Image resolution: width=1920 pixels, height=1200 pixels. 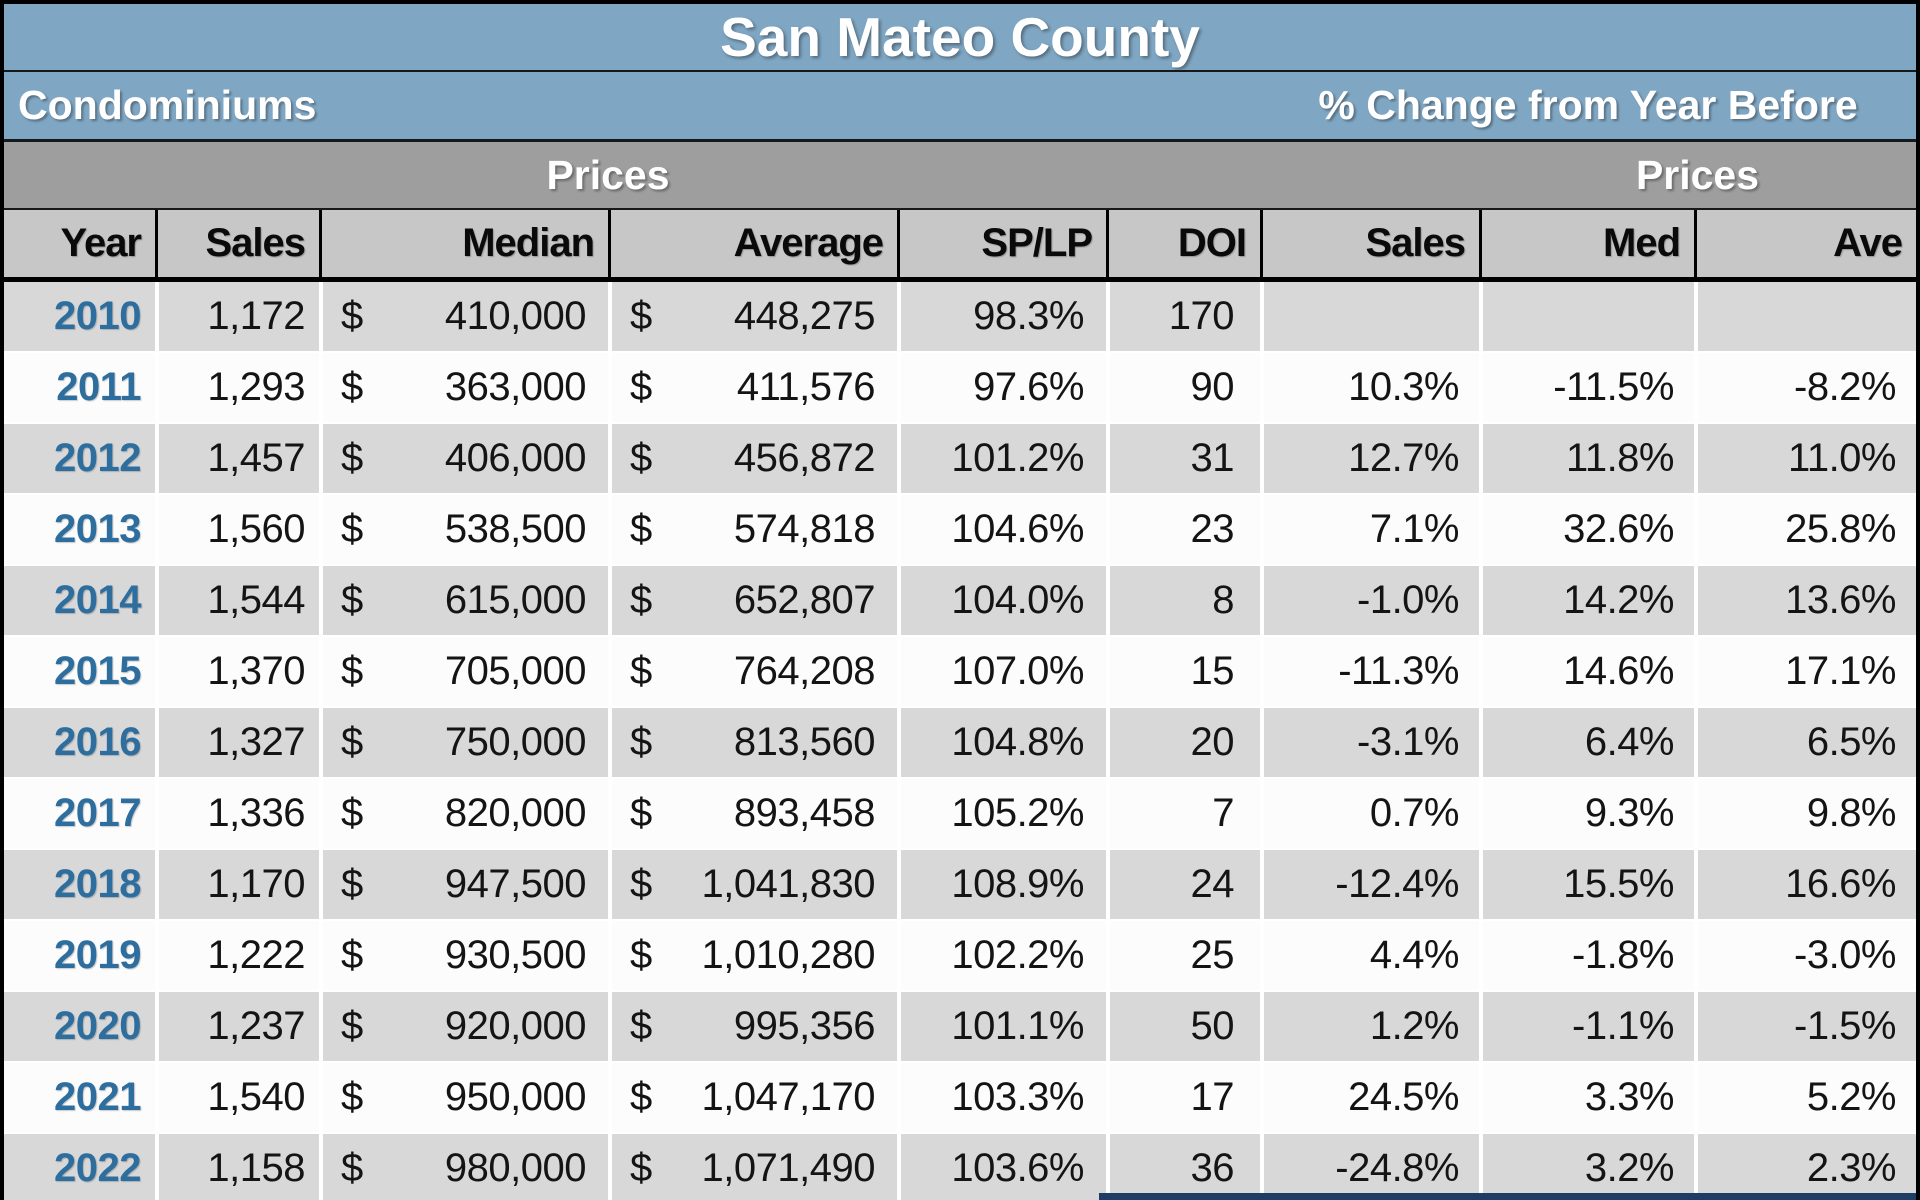 What do you see at coordinates (237, 387) in the screenshot?
I see `cell-sales: 1,293` at bounding box center [237, 387].